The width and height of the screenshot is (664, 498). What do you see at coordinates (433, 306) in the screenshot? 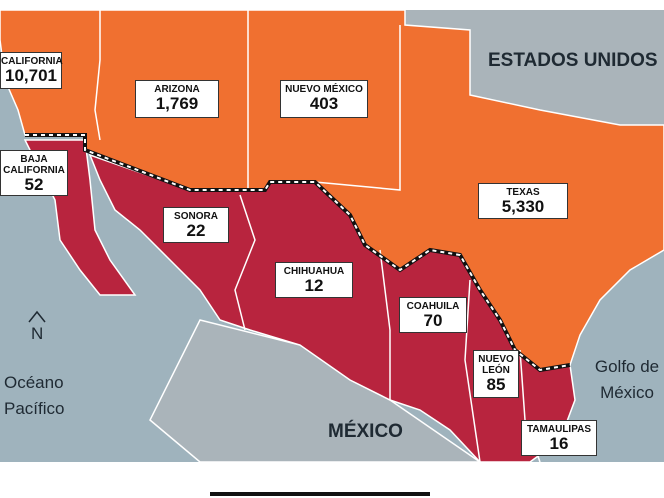
I see `region-name: COAHUILA` at bounding box center [433, 306].